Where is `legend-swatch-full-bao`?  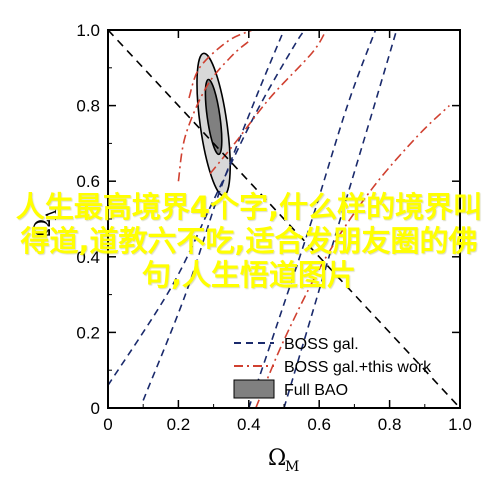
legend-swatch-full-bao is located at coordinates (254, 389).